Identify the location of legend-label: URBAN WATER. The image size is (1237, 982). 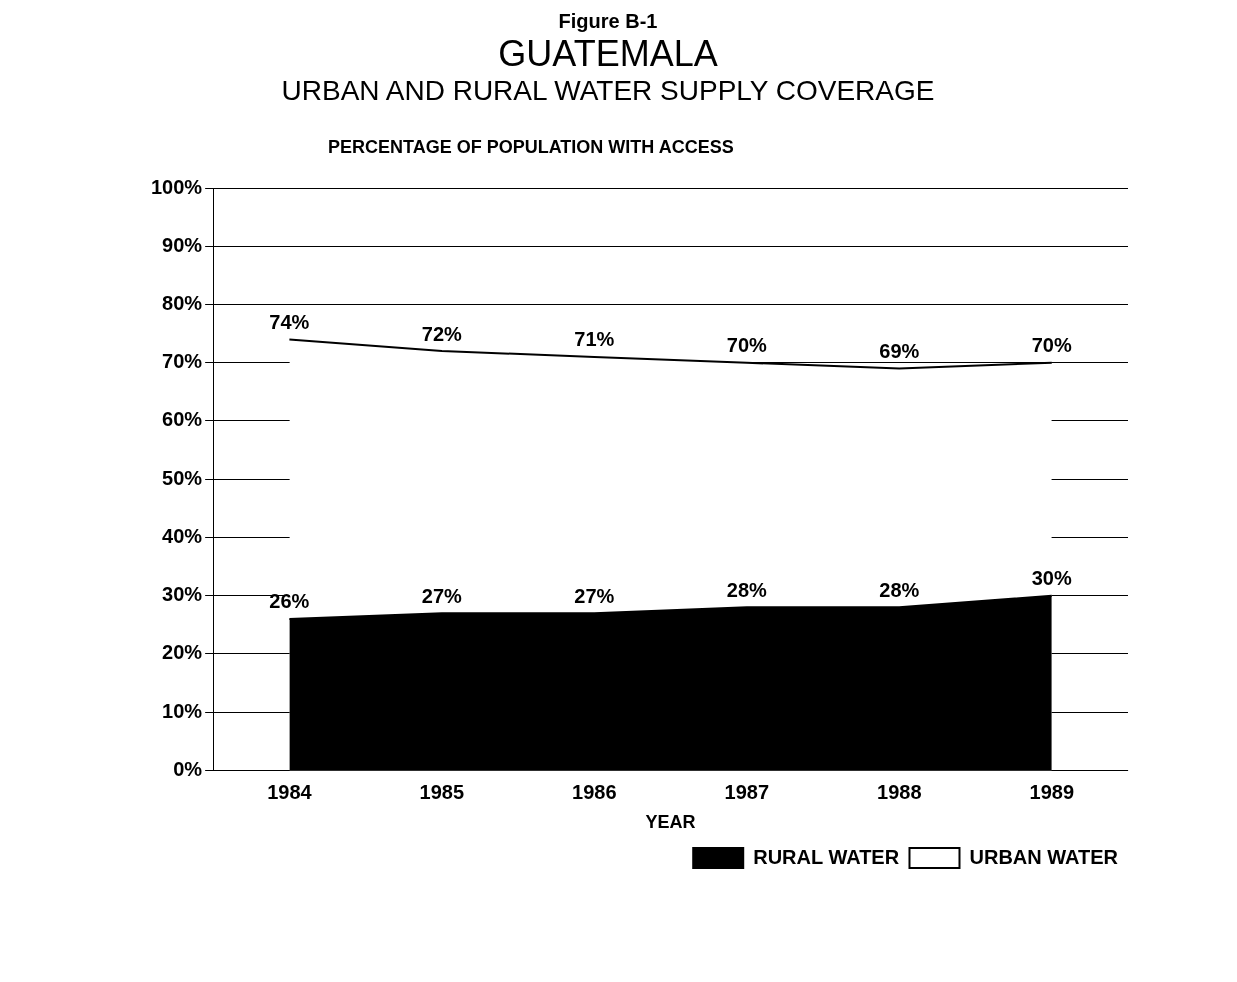
(1044, 856).